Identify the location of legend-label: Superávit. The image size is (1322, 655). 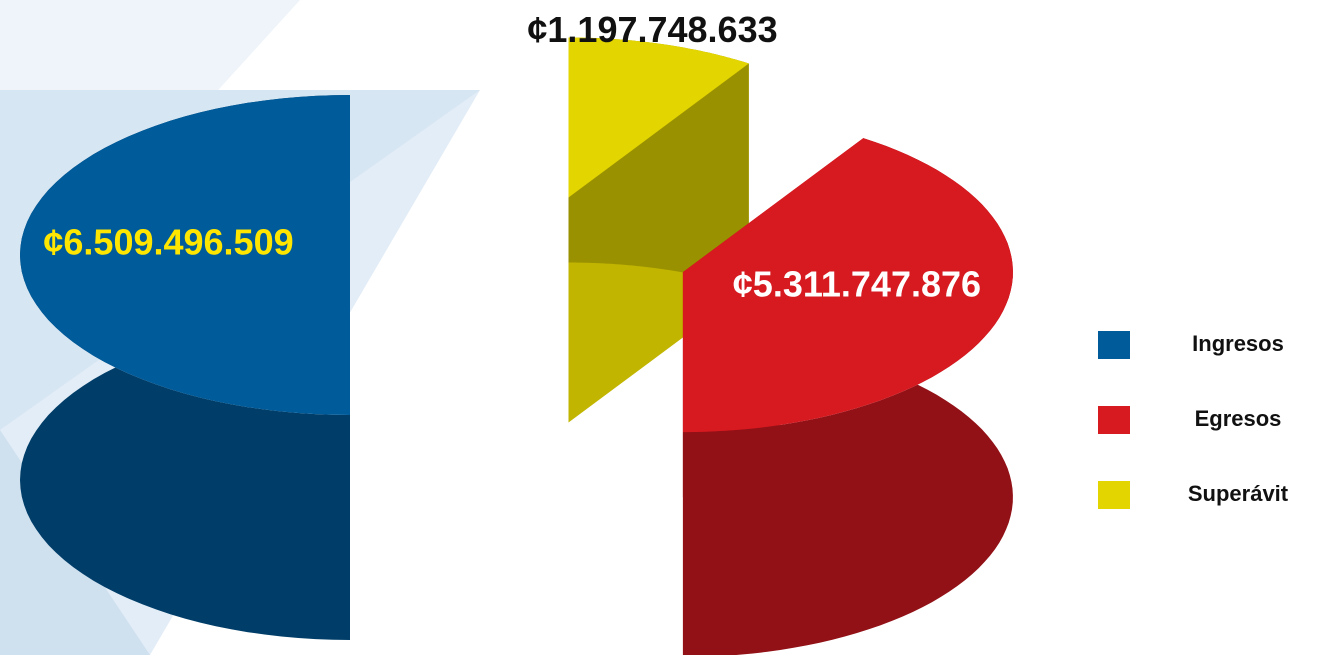
(1238, 493).